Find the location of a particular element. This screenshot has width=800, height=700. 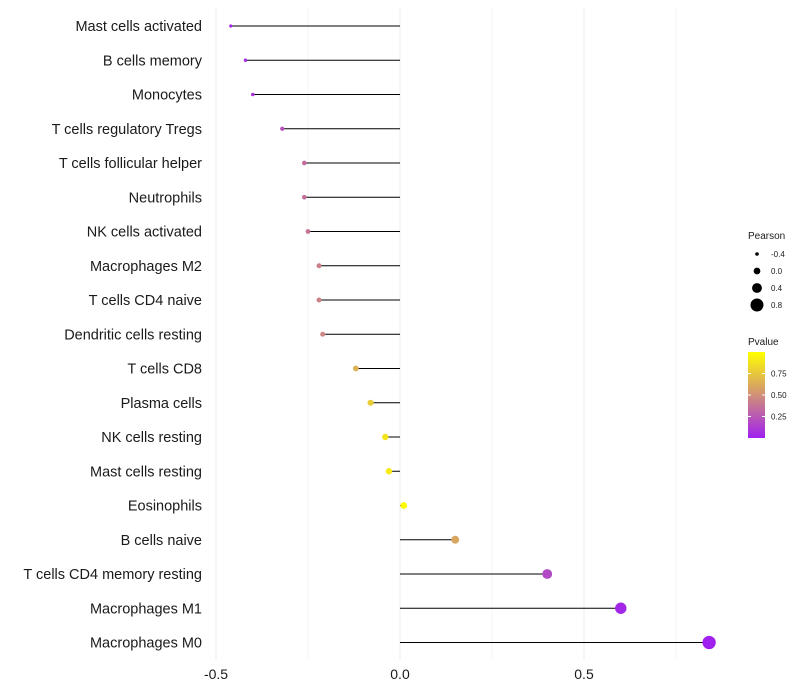

category-label: Mast cells activated is located at coordinates (138, 27).